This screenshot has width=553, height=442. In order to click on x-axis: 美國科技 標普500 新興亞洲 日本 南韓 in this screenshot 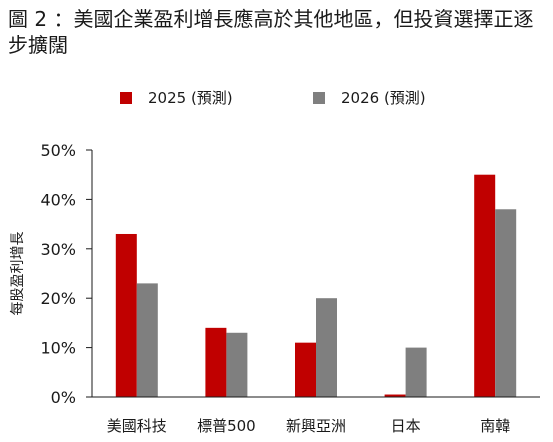, I will do `click(316, 415)`.